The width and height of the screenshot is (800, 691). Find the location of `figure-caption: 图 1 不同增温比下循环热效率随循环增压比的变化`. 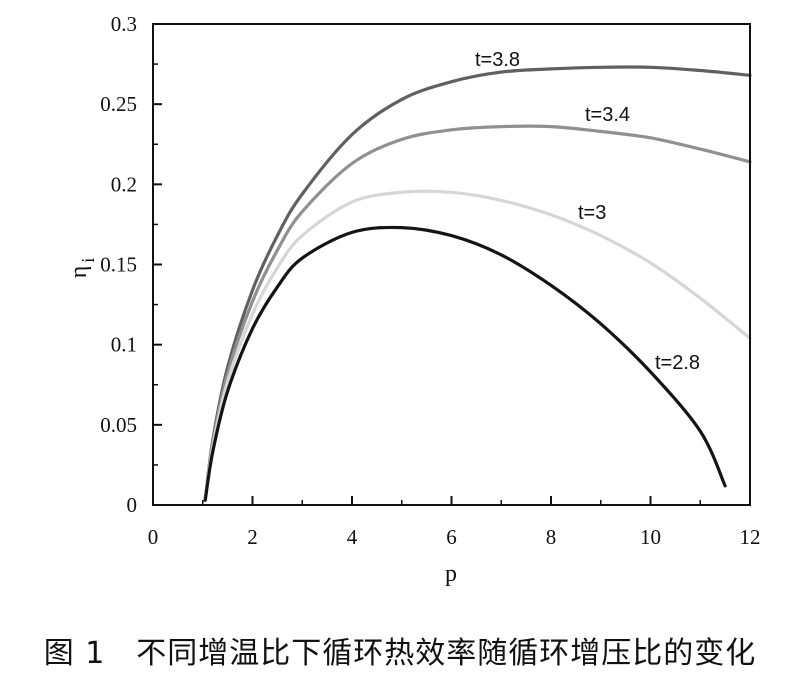

figure-caption: 图 1 不同增温比下循环热效率随循环增压比的变化 is located at coordinates (400, 653).